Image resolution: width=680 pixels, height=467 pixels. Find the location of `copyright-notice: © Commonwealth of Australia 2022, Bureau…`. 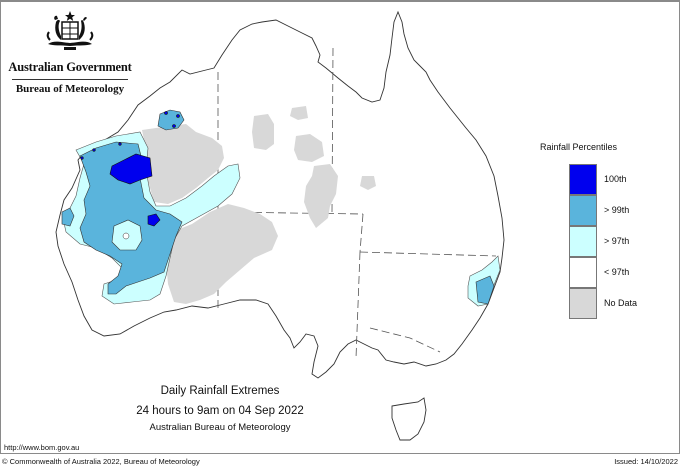

copyright-notice: © Commonwealth of Australia 2022, Bureau… is located at coordinates (101, 461).